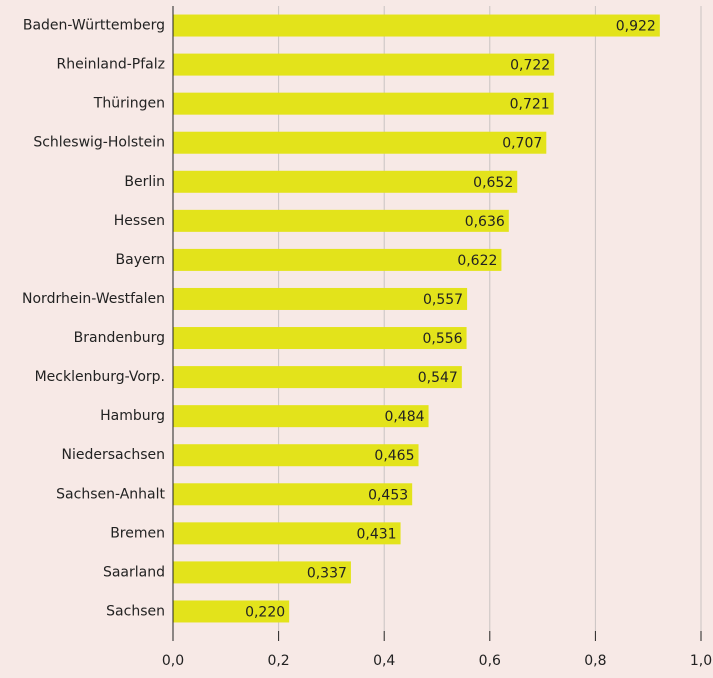 The image size is (713, 678). What do you see at coordinates (119, 338) in the screenshot?
I see `category-label: Brandenburg` at bounding box center [119, 338].